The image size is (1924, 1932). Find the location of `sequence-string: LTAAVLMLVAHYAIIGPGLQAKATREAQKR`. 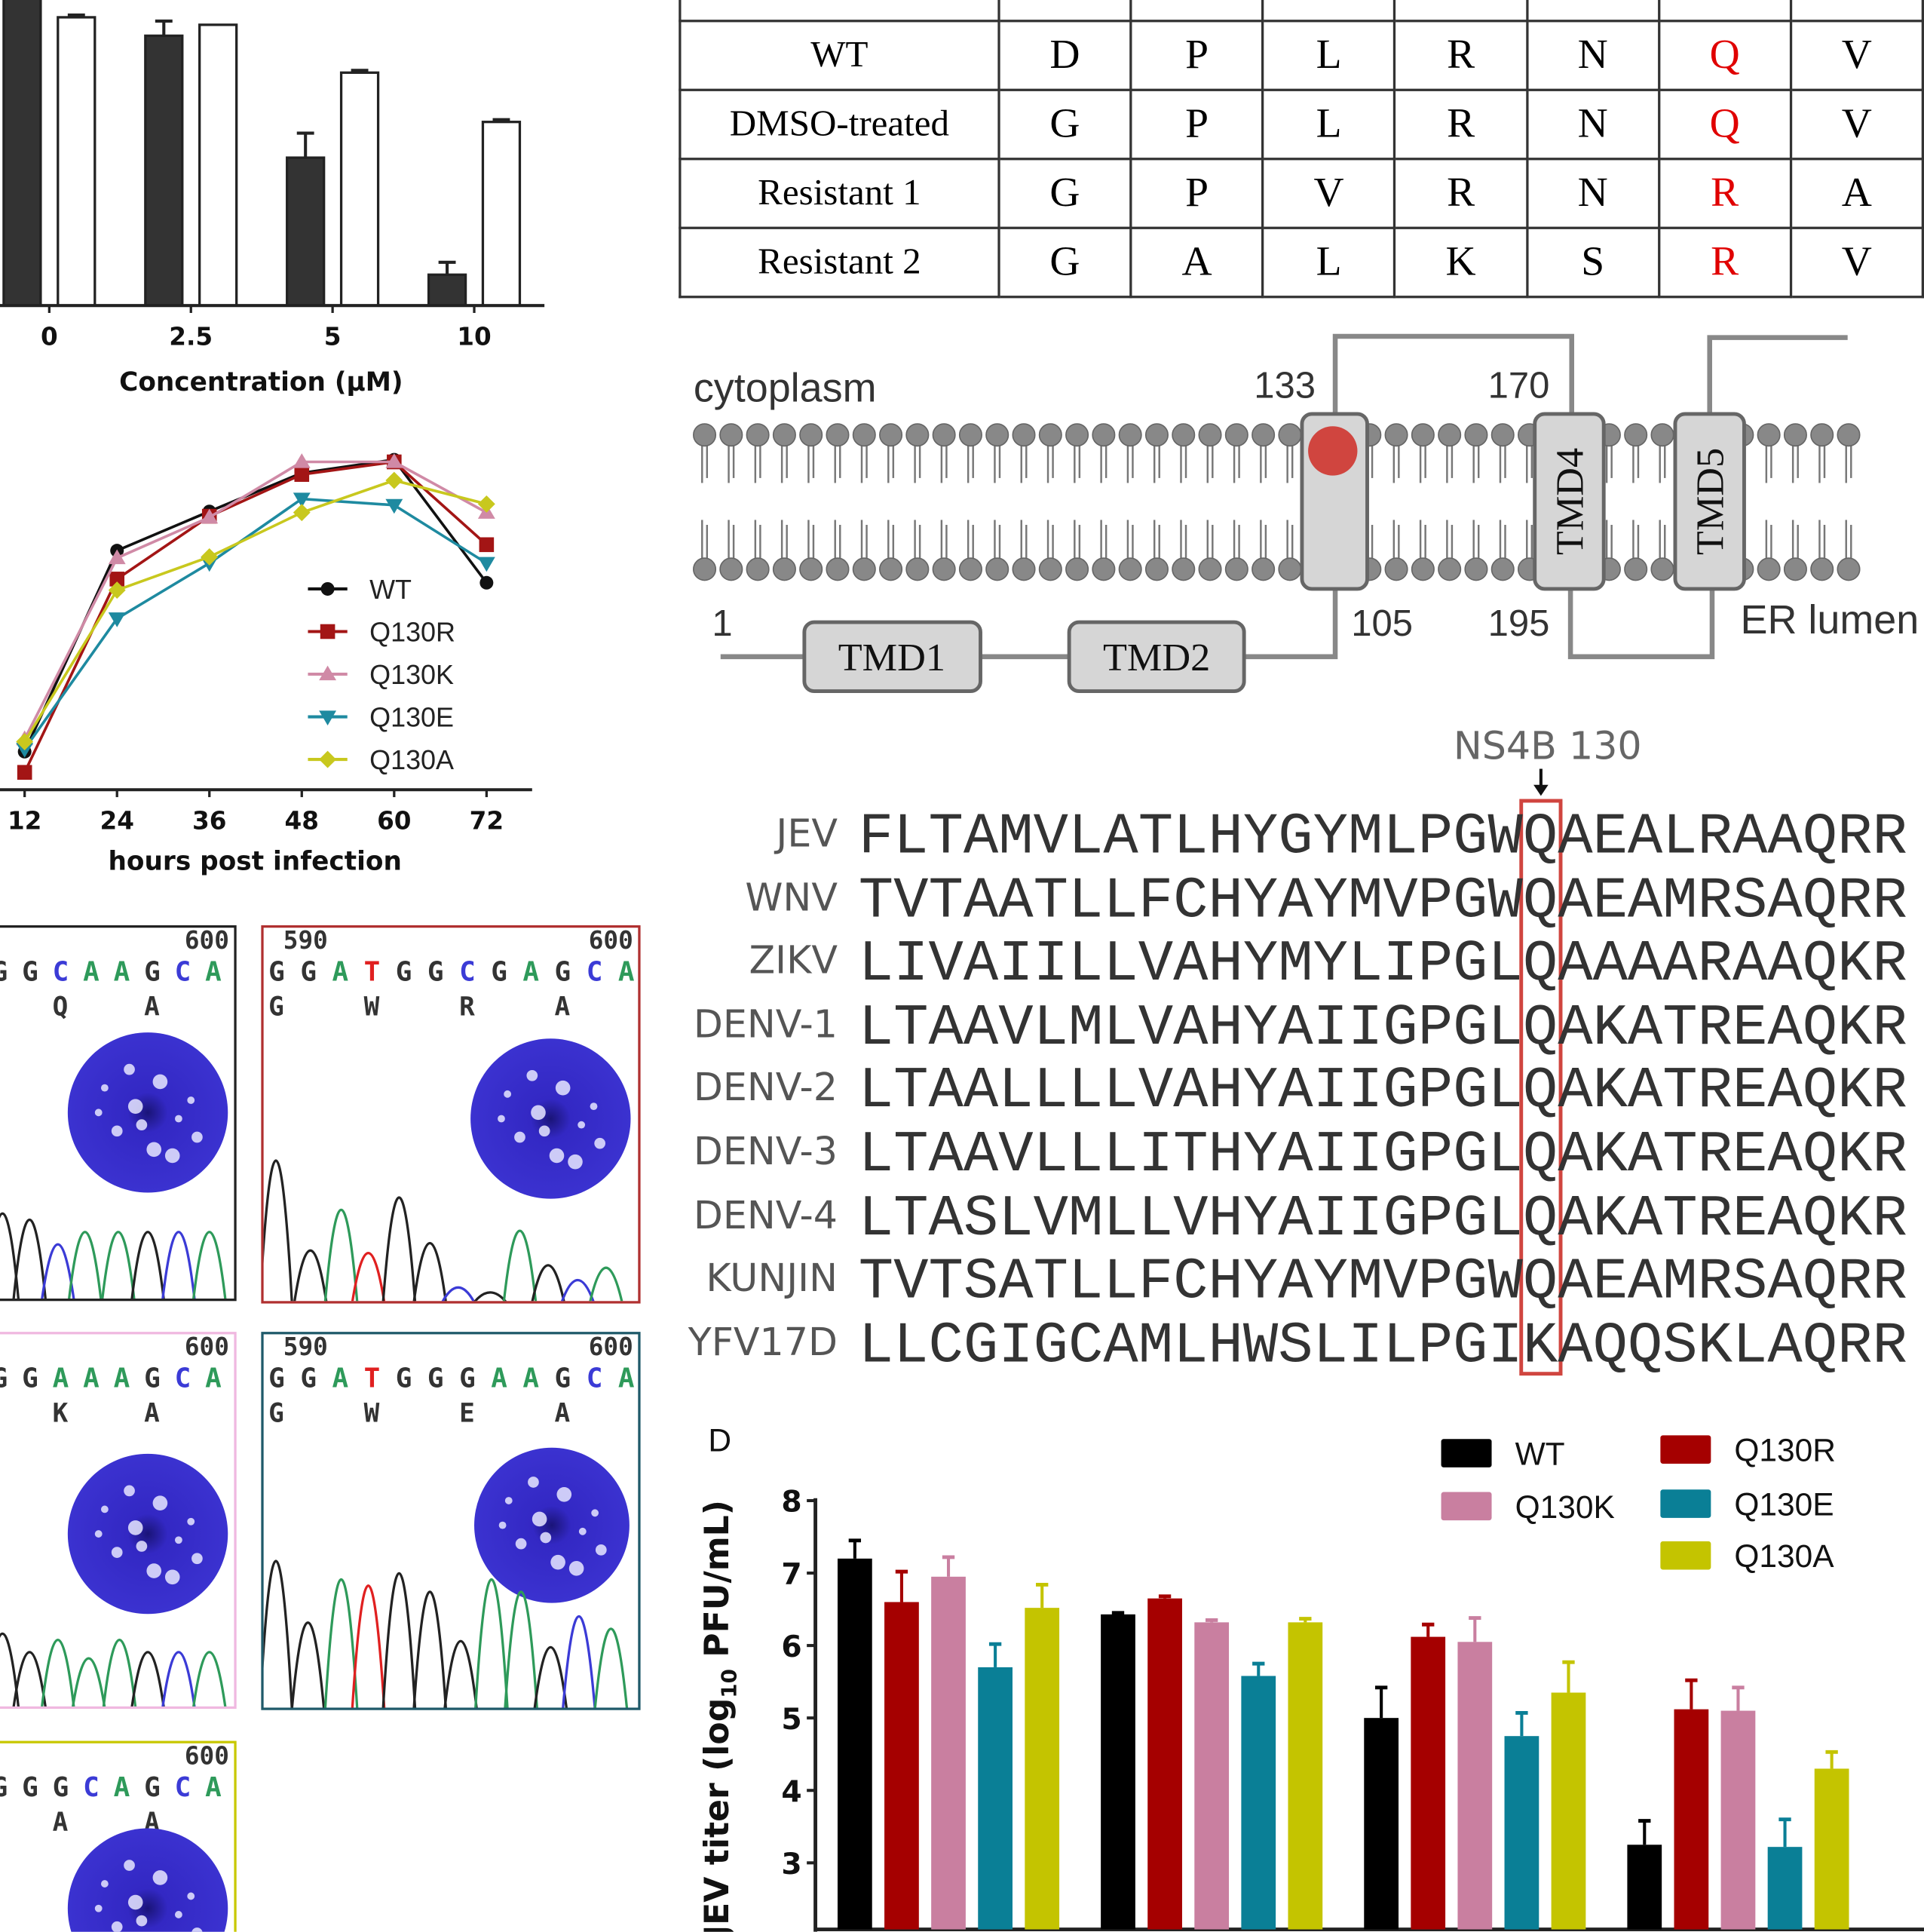

sequence-string: LTAAVLMLVAHYAIIGPGLQAKATREAQKR is located at coordinates (1382, 1029).